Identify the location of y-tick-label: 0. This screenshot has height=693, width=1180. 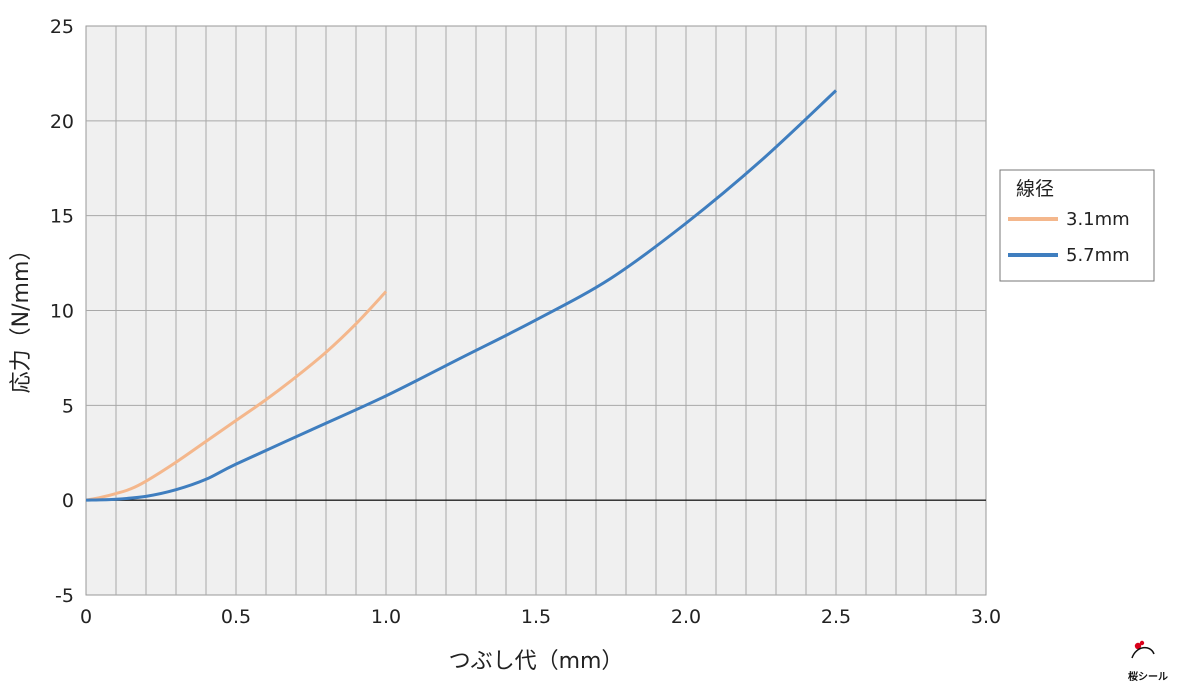
(68, 501).